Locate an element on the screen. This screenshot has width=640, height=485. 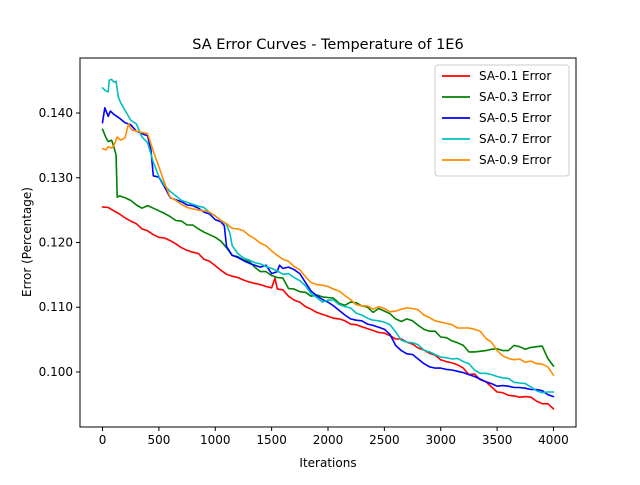
y-axis: 0.100 0.110 0.120 0.130 0.140 is located at coordinates (59, 242).